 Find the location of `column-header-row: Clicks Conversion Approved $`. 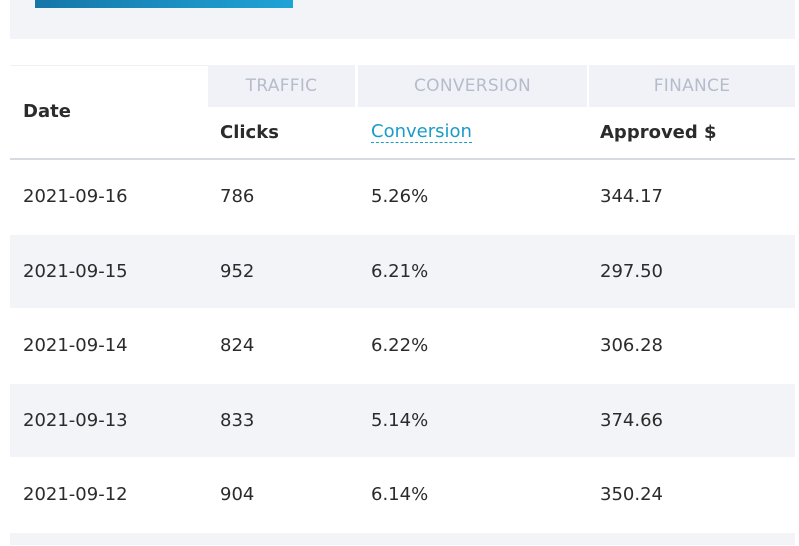

column-header-row: Clicks Conversion Approved $ is located at coordinates (402, 133).